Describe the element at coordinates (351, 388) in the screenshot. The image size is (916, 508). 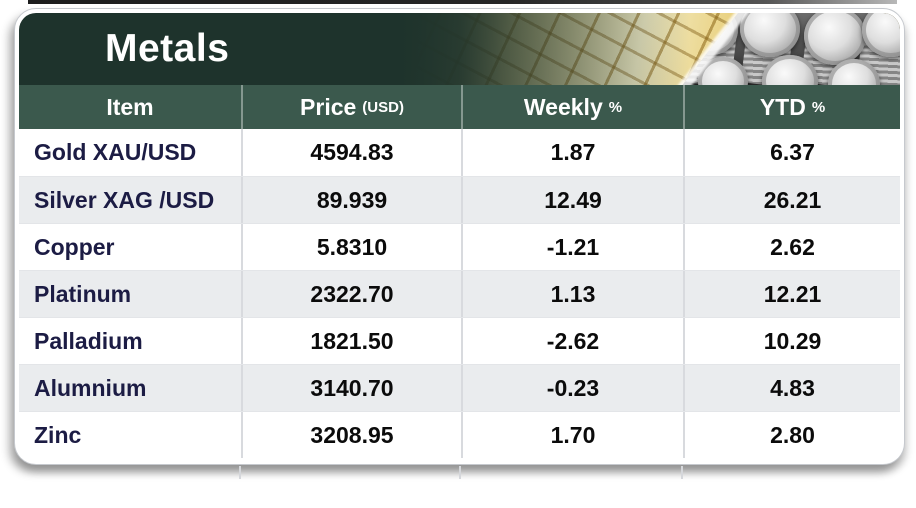
I see `price-value: 3140.70` at that location.